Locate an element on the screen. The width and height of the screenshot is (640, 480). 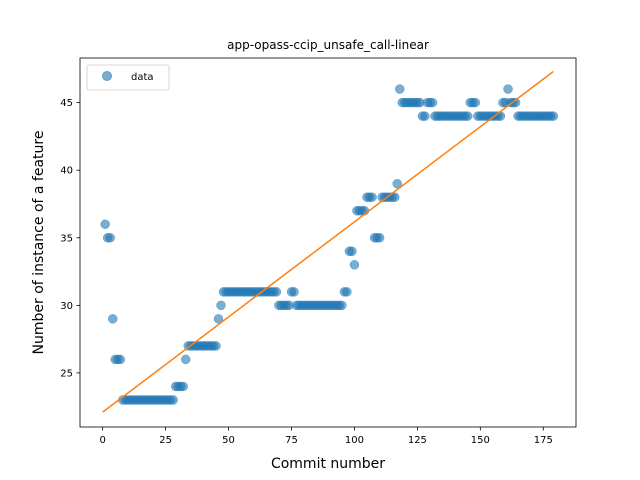
x-tick-label: 125 is located at coordinates (417, 440).